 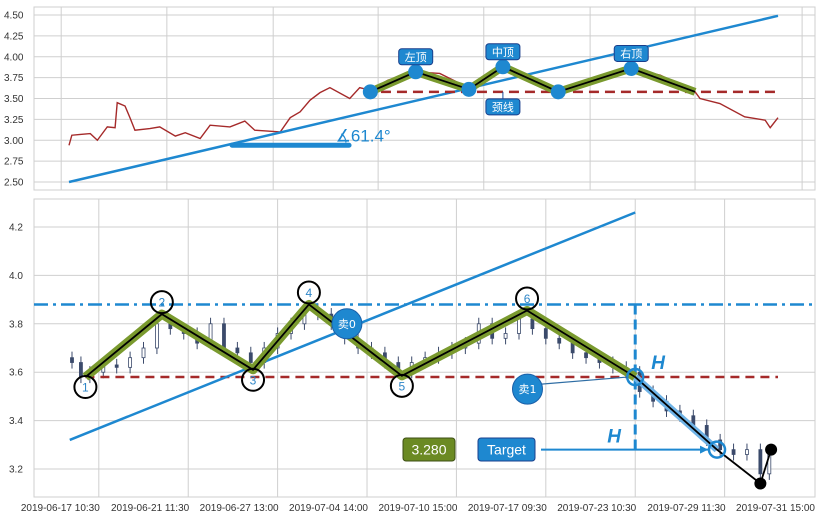 What do you see at coordinates (16, 421) in the screenshot?
I see `bottom-y-tick-label: 3.4` at bounding box center [16, 421].